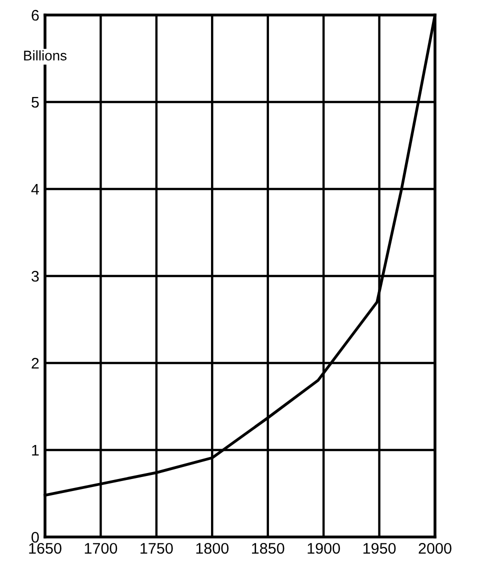 The height and width of the screenshot is (569, 487). I want to click on y-tick-label: 4, so click(35, 189).